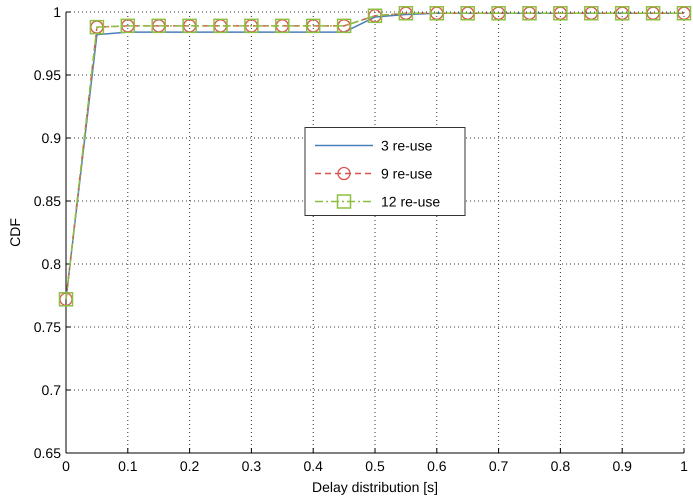 This screenshot has height=498, width=693. Describe the element at coordinates (128, 466) in the screenshot. I see `x-tick-label: 0.1` at that location.